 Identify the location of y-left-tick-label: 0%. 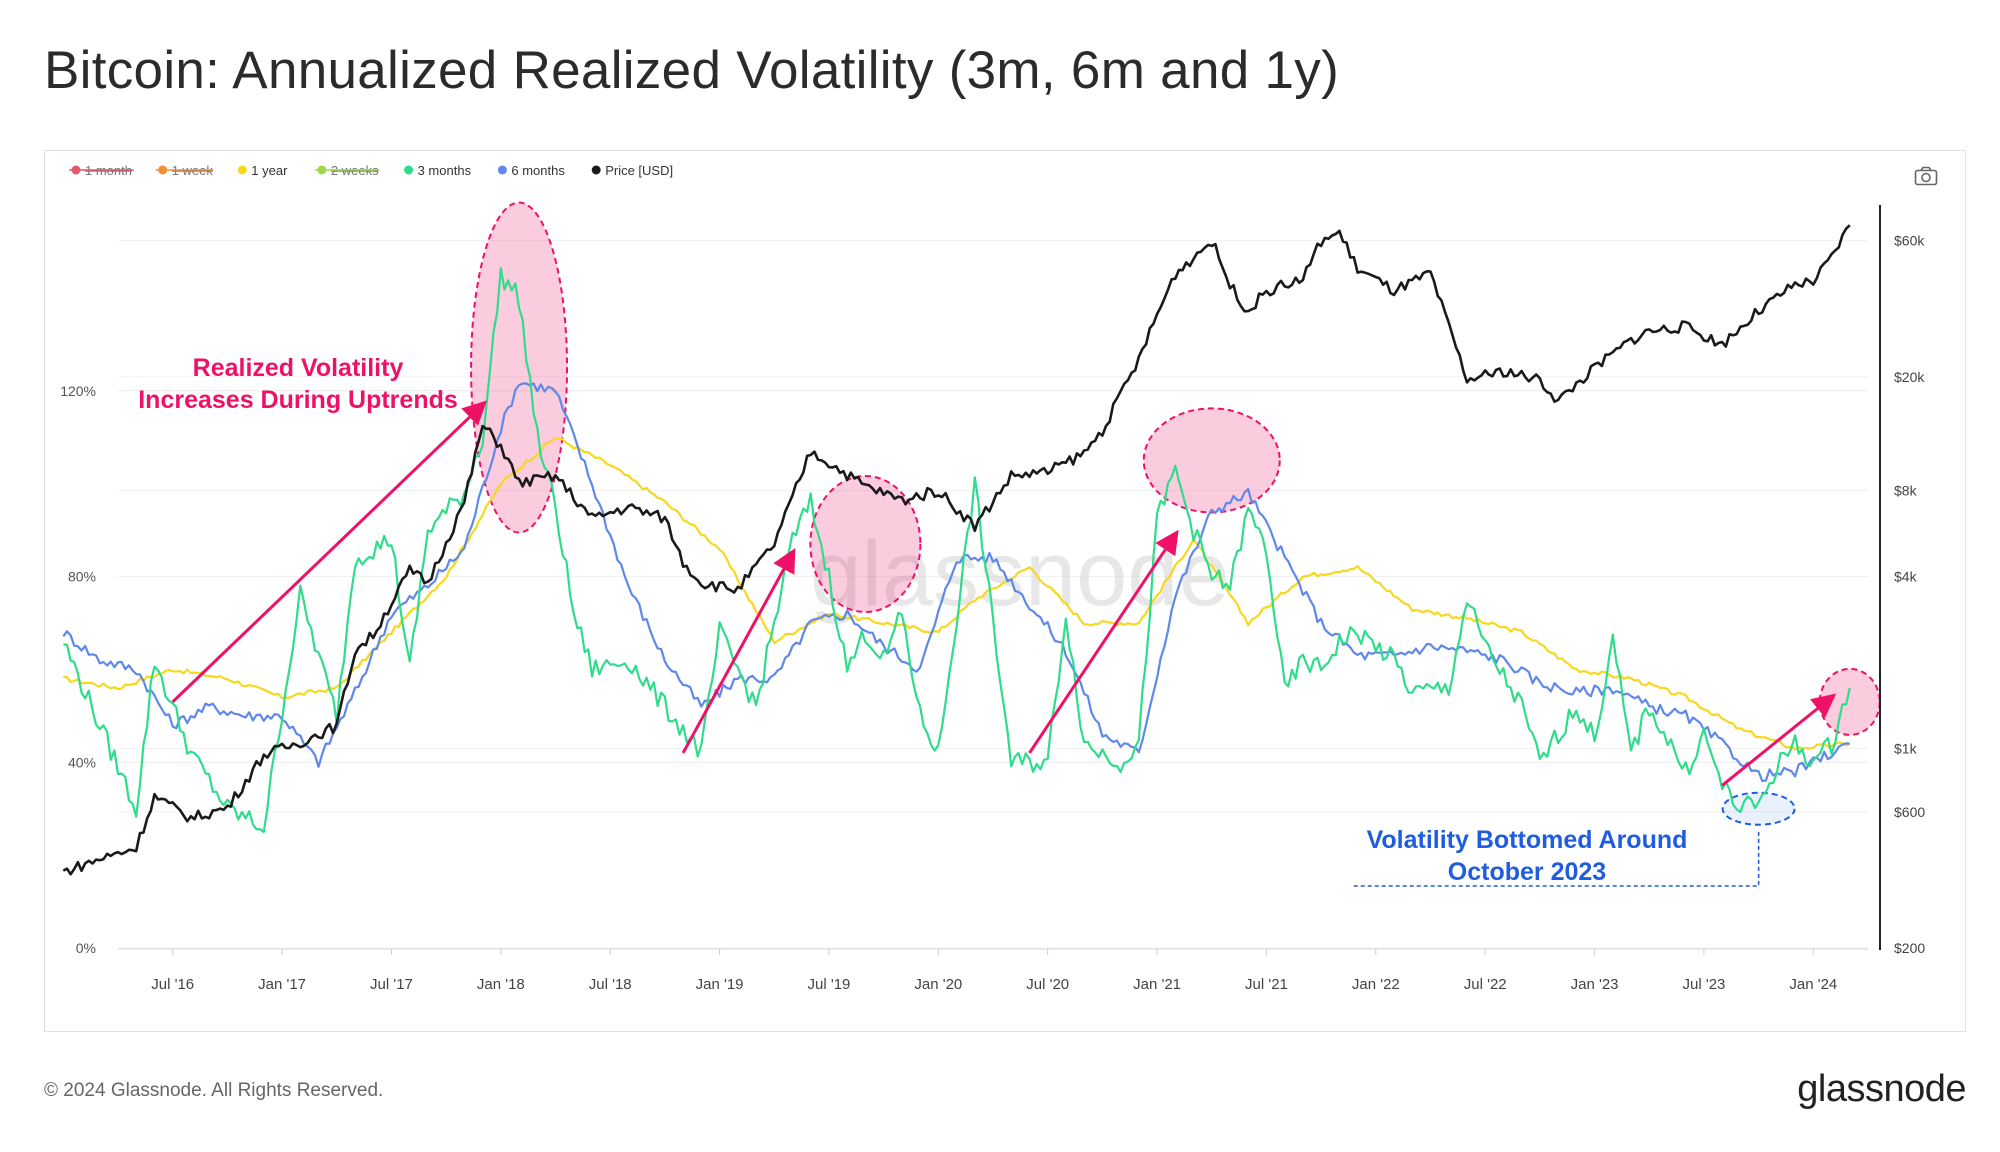
(86, 948).